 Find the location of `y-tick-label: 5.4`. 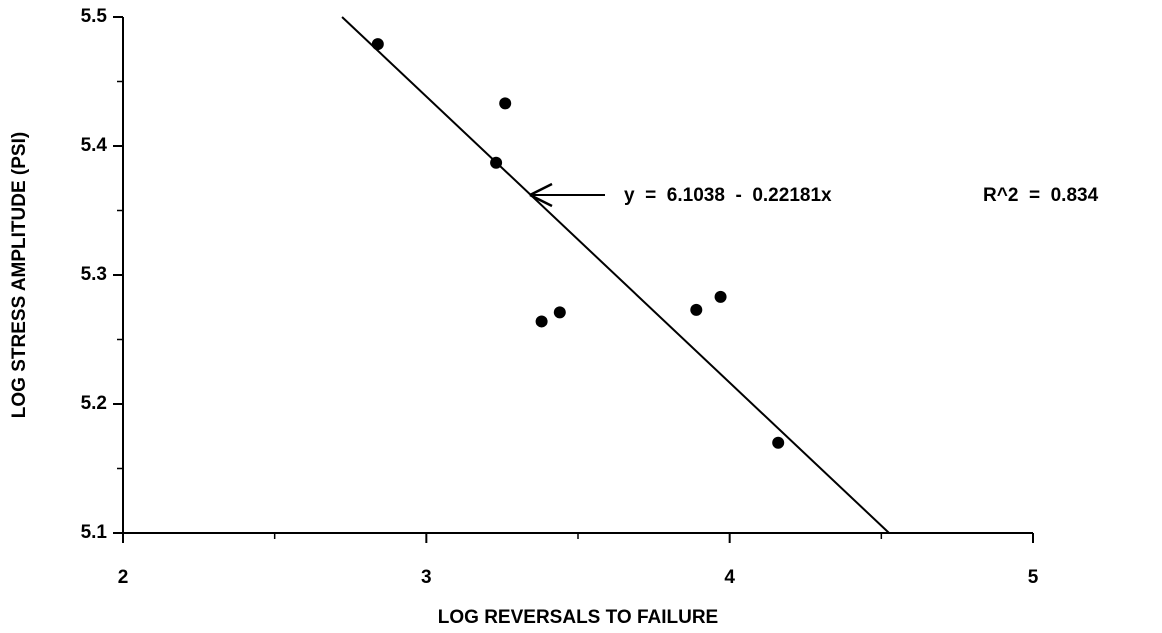

y-tick-label: 5.4 is located at coordinates (94, 145).